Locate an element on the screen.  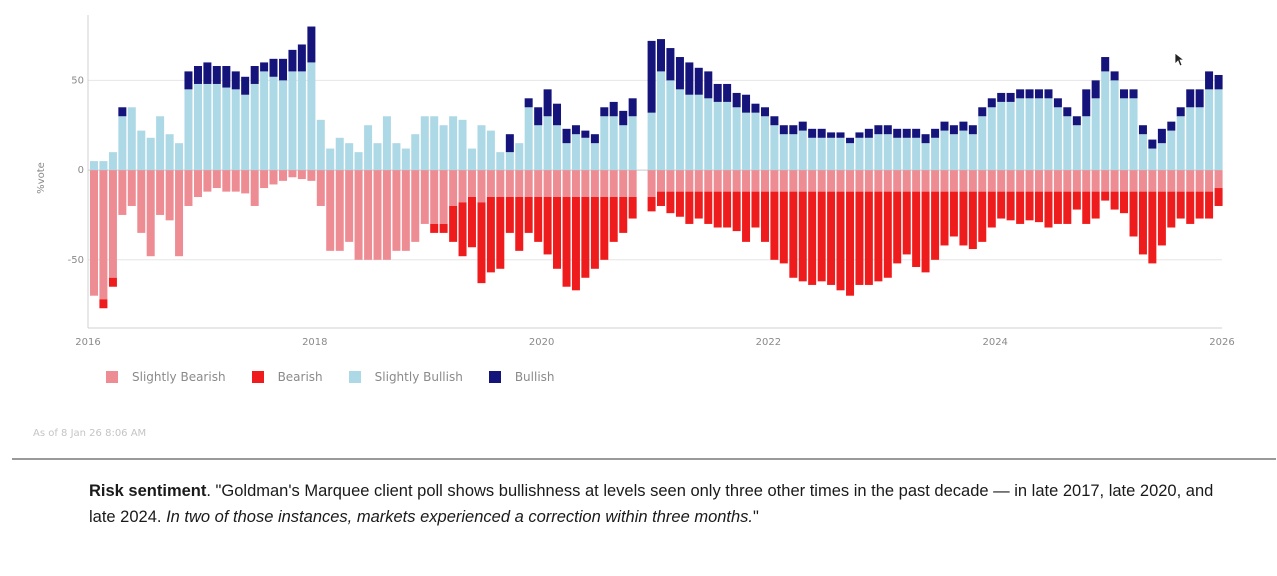
y-tick-label: 50 is located at coordinates (77, 80).